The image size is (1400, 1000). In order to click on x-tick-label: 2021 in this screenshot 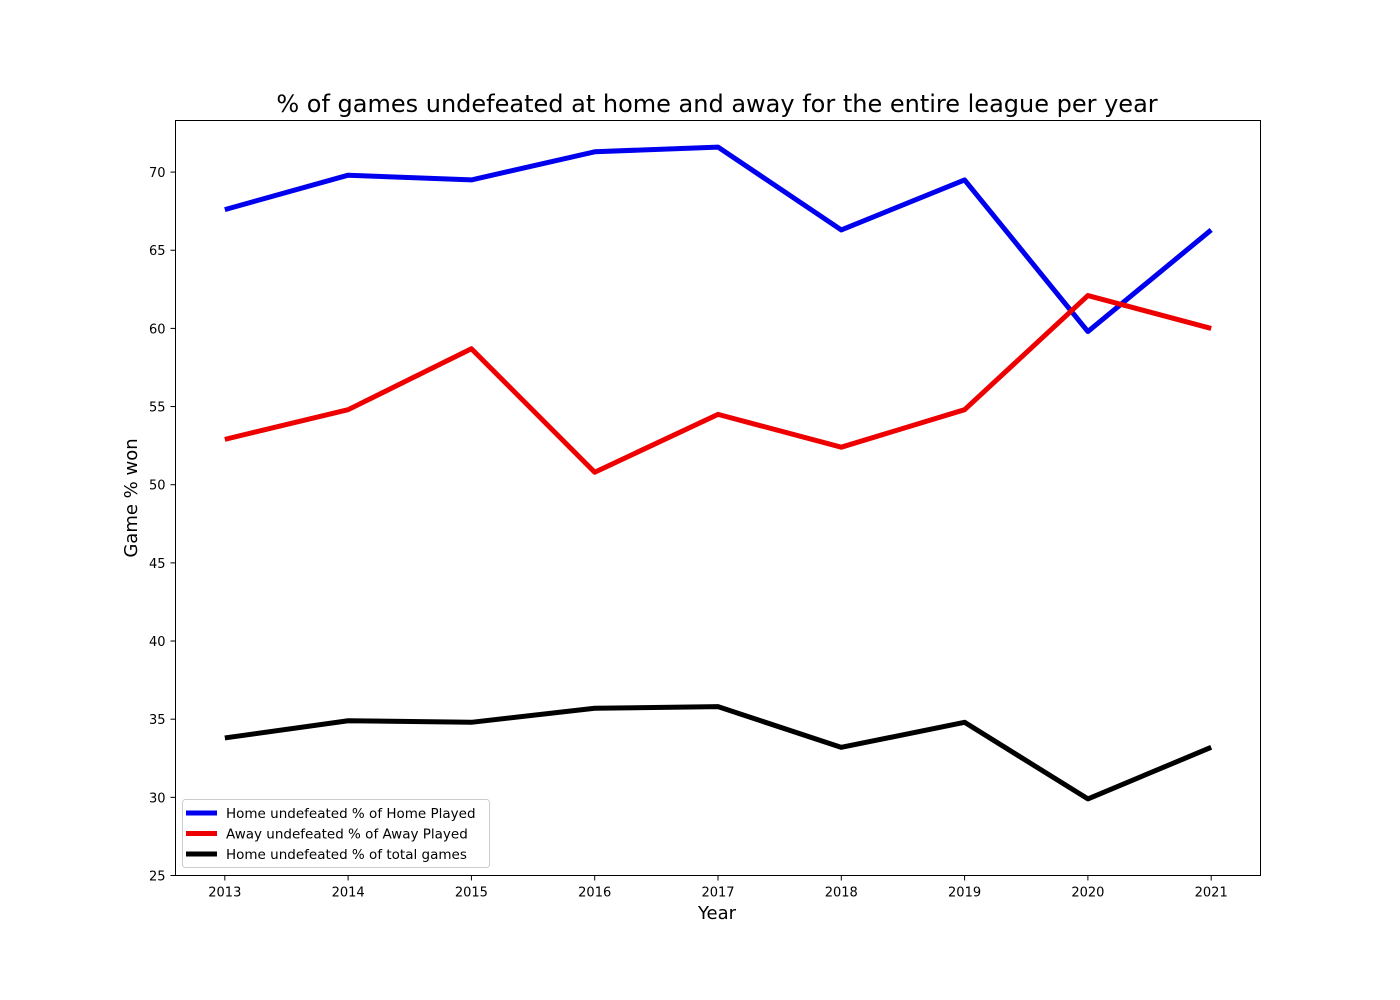, I will do `click(1211, 893)`.